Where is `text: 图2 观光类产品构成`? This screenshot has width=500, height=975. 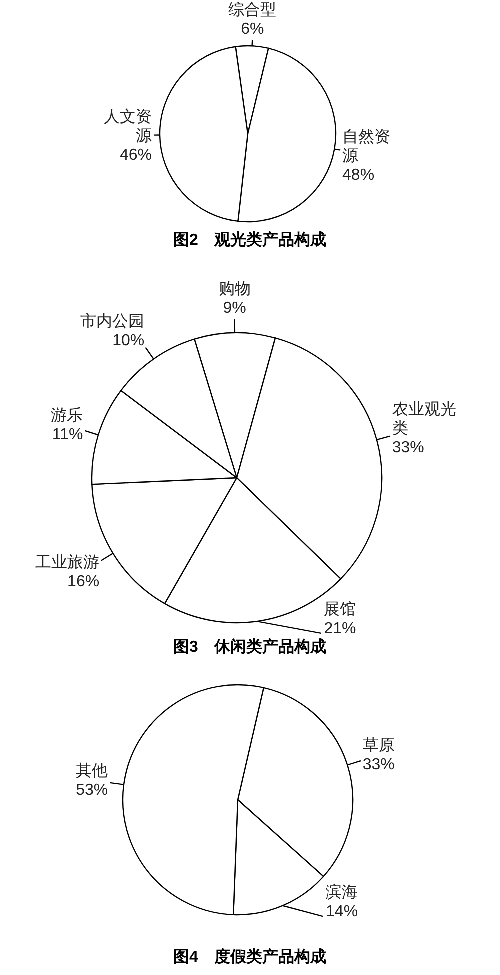 text: 图2 观光类产品构成 is located at coordinates (250, 240).